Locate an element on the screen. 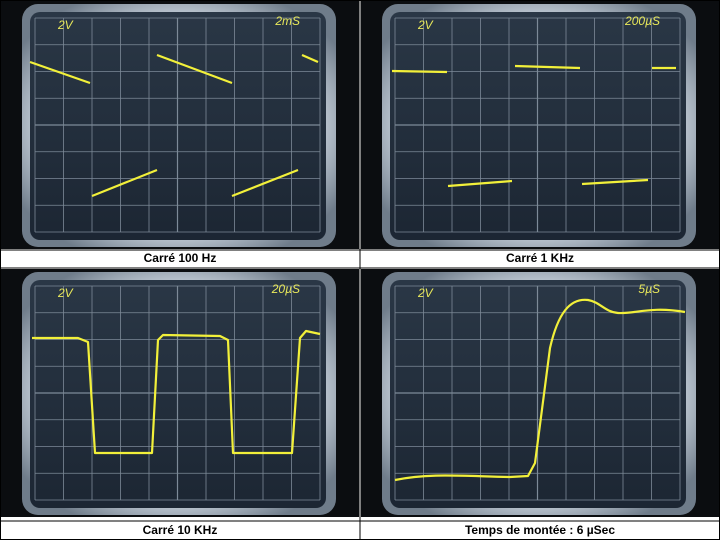  timebase-label: 5µS is located at coordinates (649, 289).